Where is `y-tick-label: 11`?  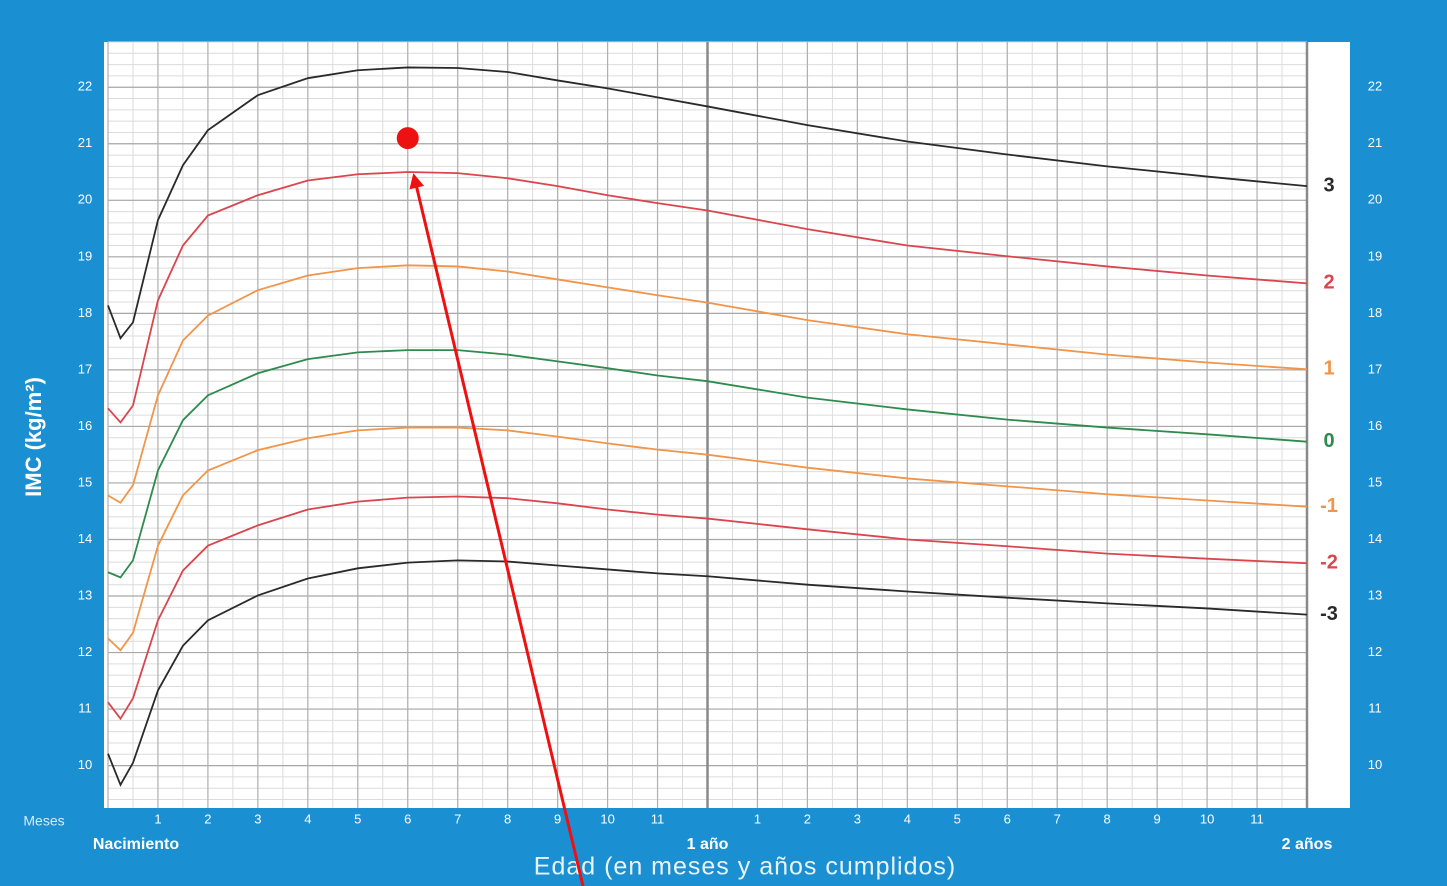
y-tick-label: 11 is located at coordinates (85, 708).